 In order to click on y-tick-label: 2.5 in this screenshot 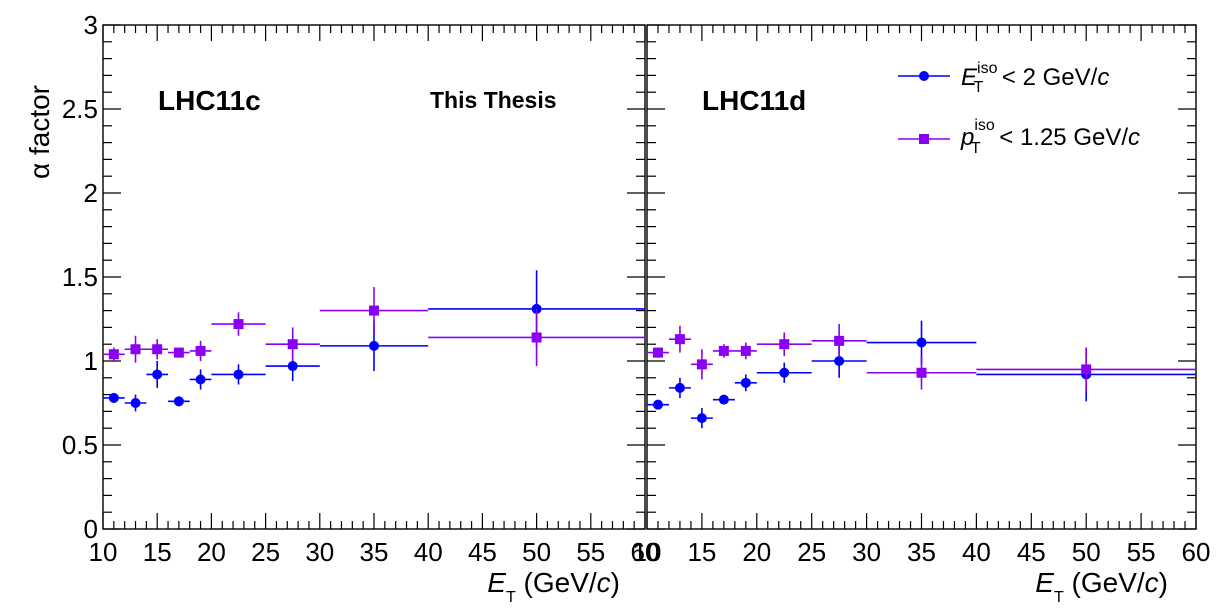, I will do `click(80, 109)`.